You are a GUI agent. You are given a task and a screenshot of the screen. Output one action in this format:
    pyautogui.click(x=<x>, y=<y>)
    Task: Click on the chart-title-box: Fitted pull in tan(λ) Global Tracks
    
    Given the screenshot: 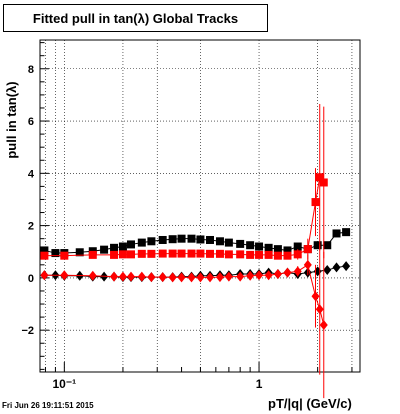 What is the action you would take?
    pyautogui.click(x=135, y=18)
    